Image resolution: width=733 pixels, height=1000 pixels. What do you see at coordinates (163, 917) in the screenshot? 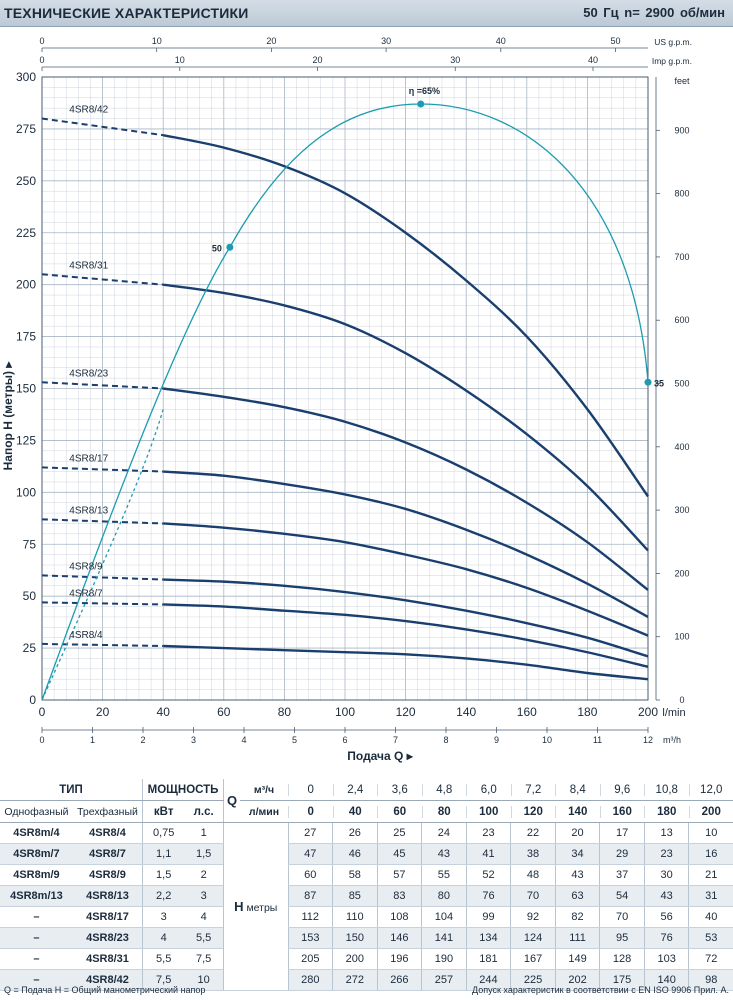
I see `power-kw: 3` at bounding box center [163, 917].